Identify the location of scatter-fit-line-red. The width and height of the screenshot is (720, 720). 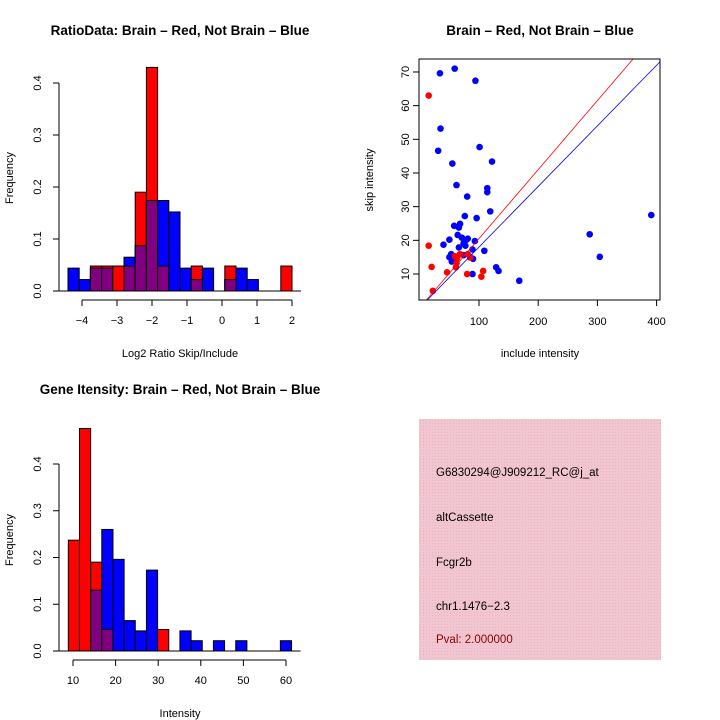
(529, 179).